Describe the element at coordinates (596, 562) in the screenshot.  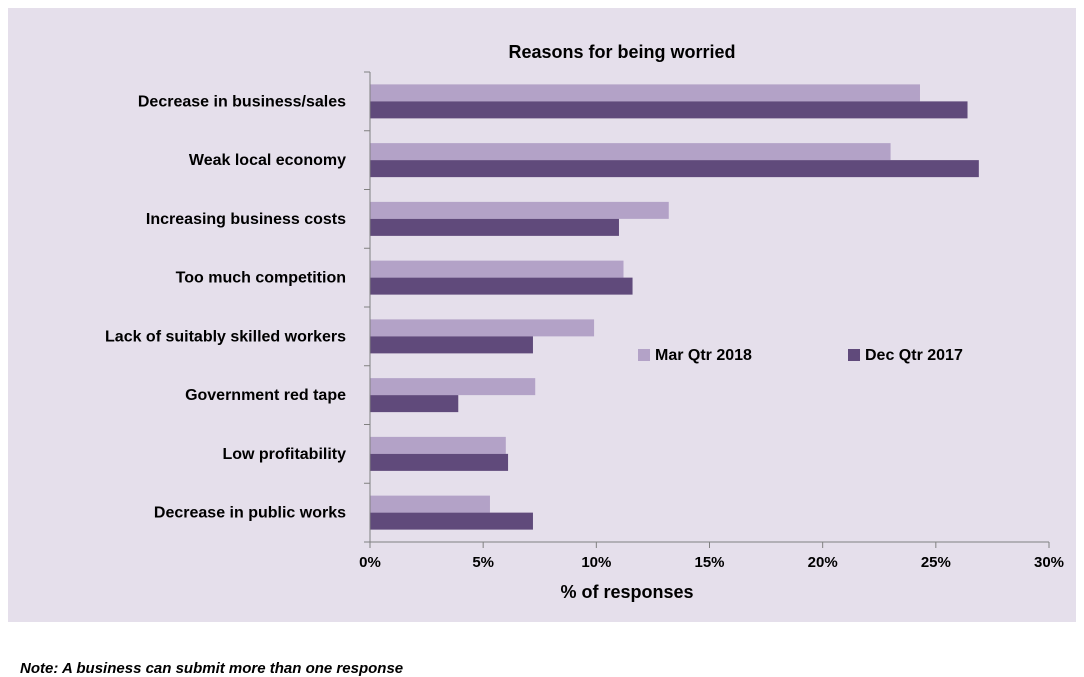
I see `x-tick-label: 10%` at that location.